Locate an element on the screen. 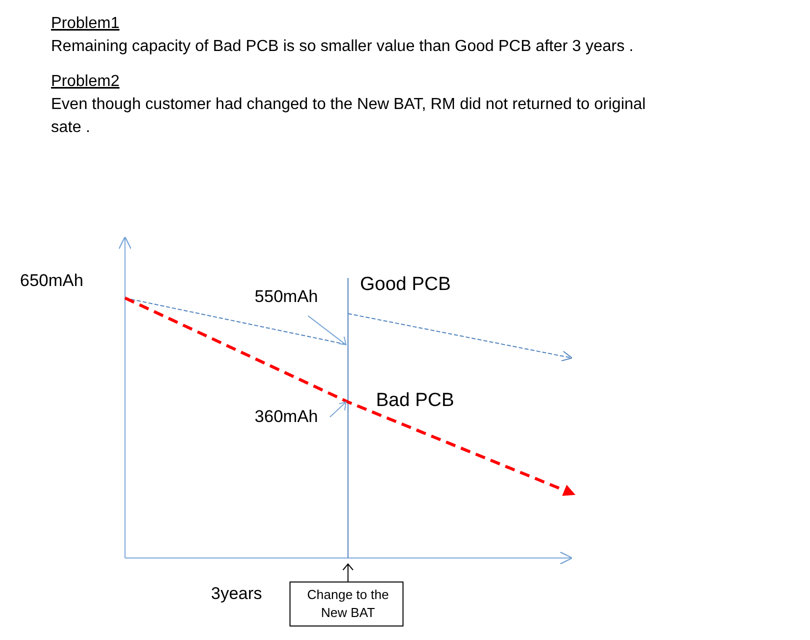  text: 650mAh is located at coordinates (52, 280).